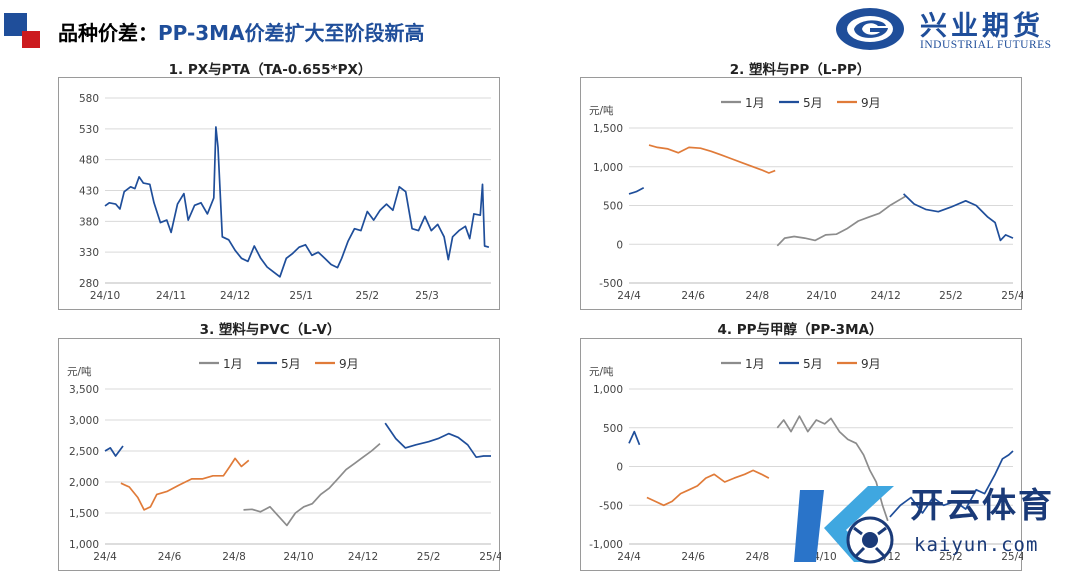  What do you see at coordinates (15, 24) in the screenshot?
I see `header-blue-square` at bounding box center [15, 24].